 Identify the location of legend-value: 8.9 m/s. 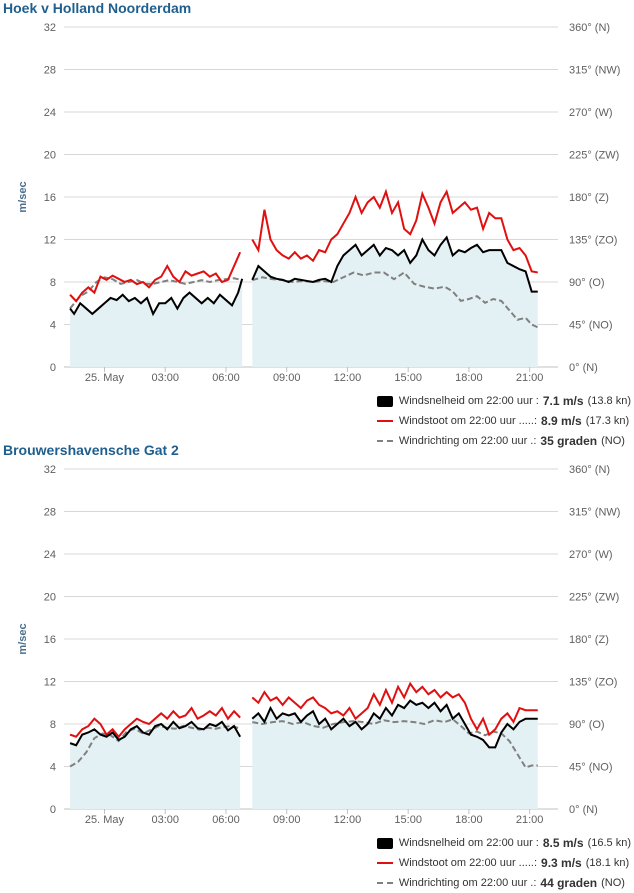
(561, 421).